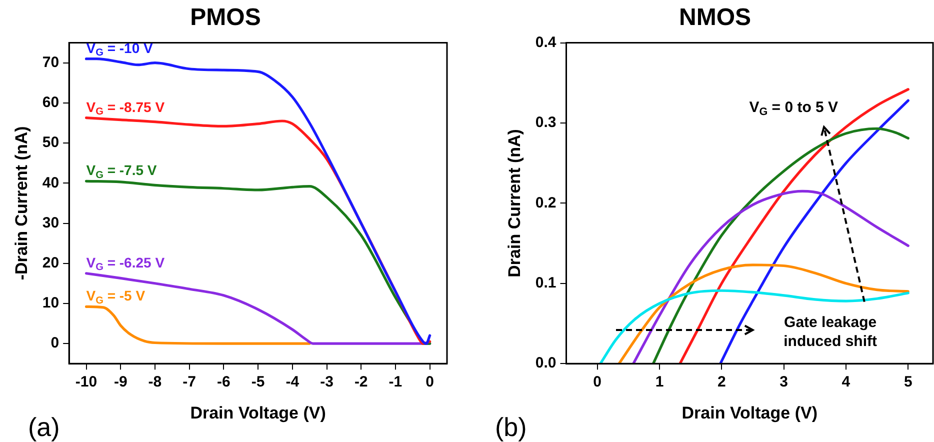 The width and height of the screenshot is (934, 442). Describe the element at coordinates (223, 382) in the screenshot. I see `x-tick-label: -6` at that location.